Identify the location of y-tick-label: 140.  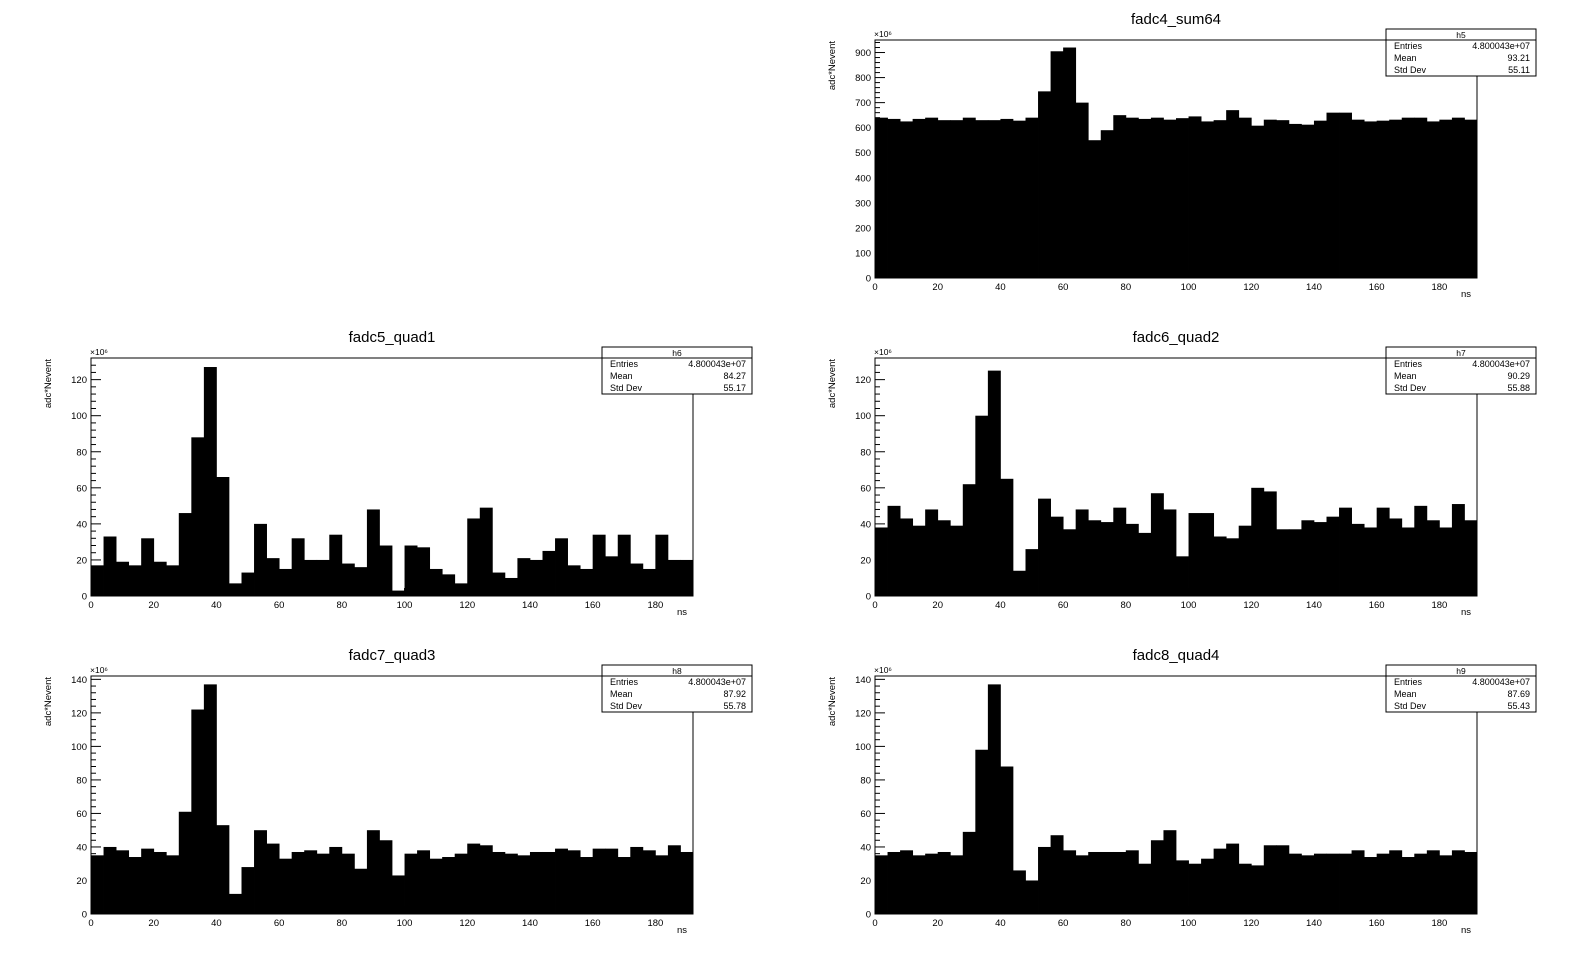
(79, 680).